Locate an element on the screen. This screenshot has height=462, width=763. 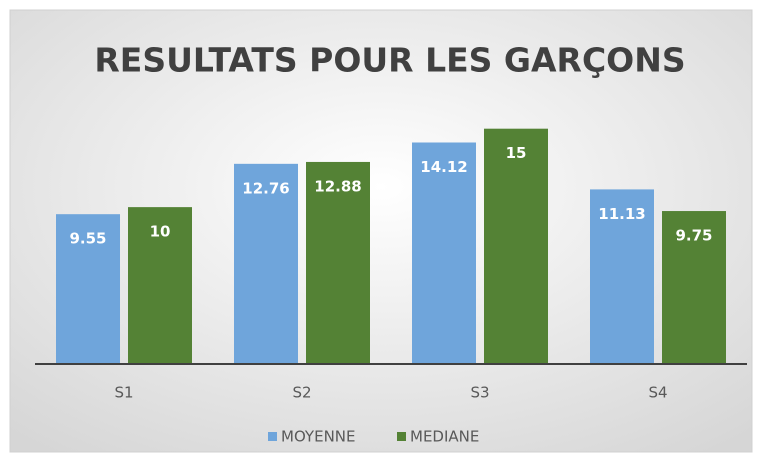
x-tick-label: S3 is located at coordinates (479, 393).